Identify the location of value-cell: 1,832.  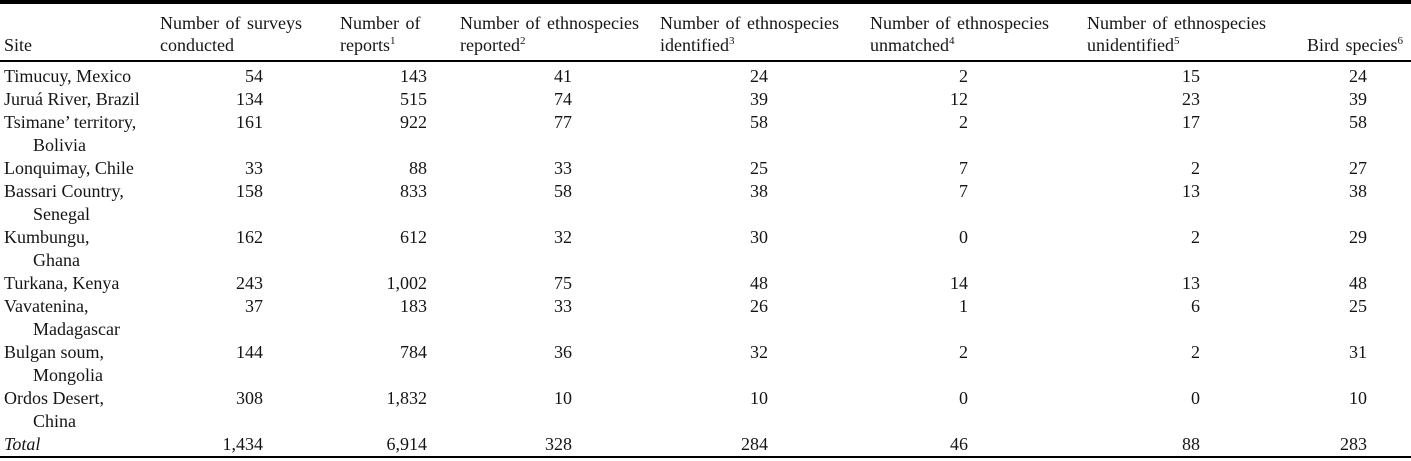
(407, 398).